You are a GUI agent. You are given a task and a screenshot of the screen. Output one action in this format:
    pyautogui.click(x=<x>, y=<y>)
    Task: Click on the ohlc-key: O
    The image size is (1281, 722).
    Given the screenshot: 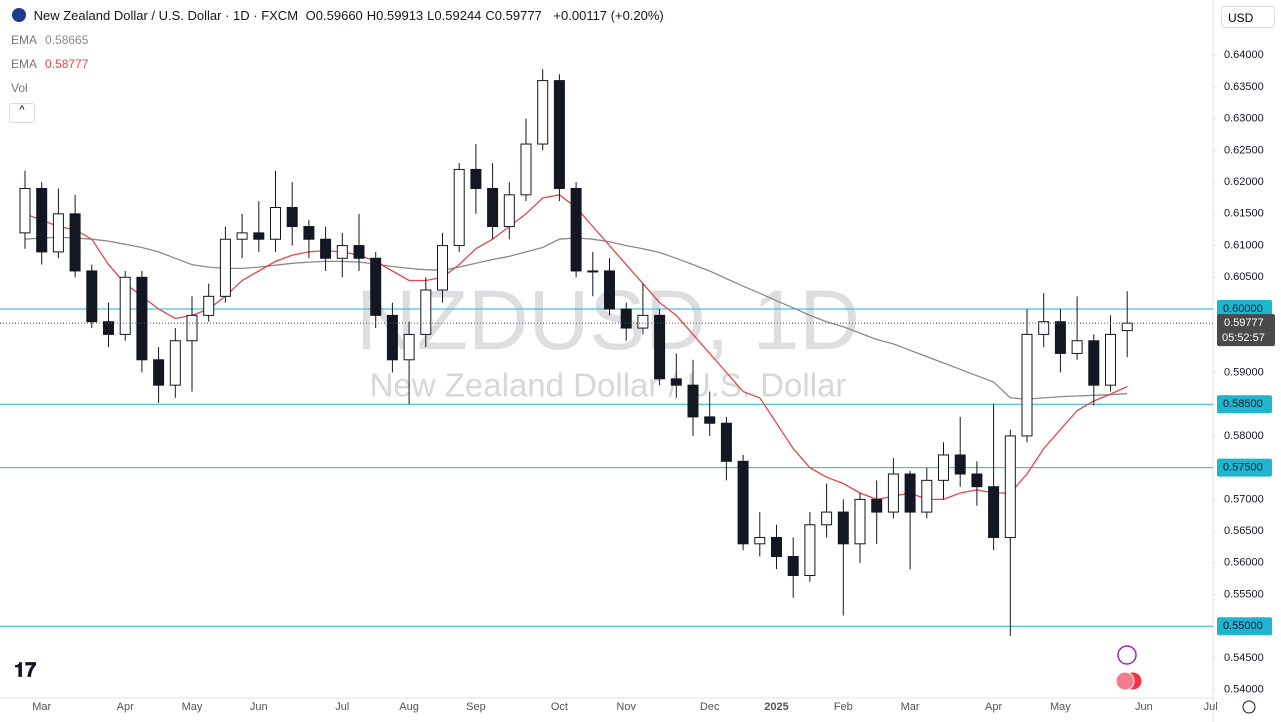 What is the action you would take?
    pyautogui.click(x=310, y=15)
    